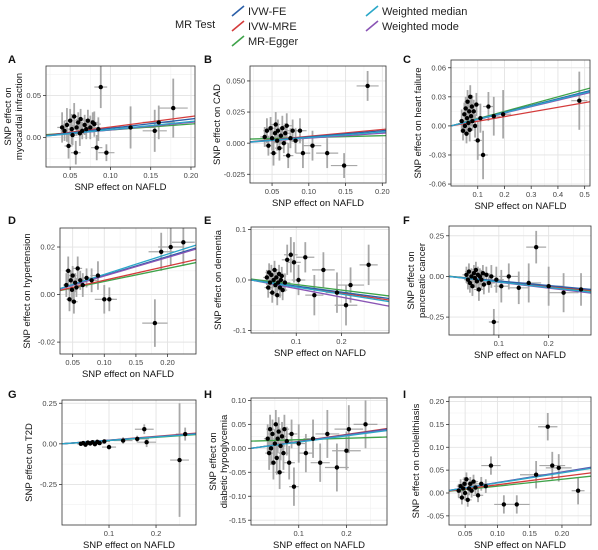  What do you see at coordinates (239, 330) in the screenshot?
I see `y-tick-label: -0.1` at bounding box center [239, 330].